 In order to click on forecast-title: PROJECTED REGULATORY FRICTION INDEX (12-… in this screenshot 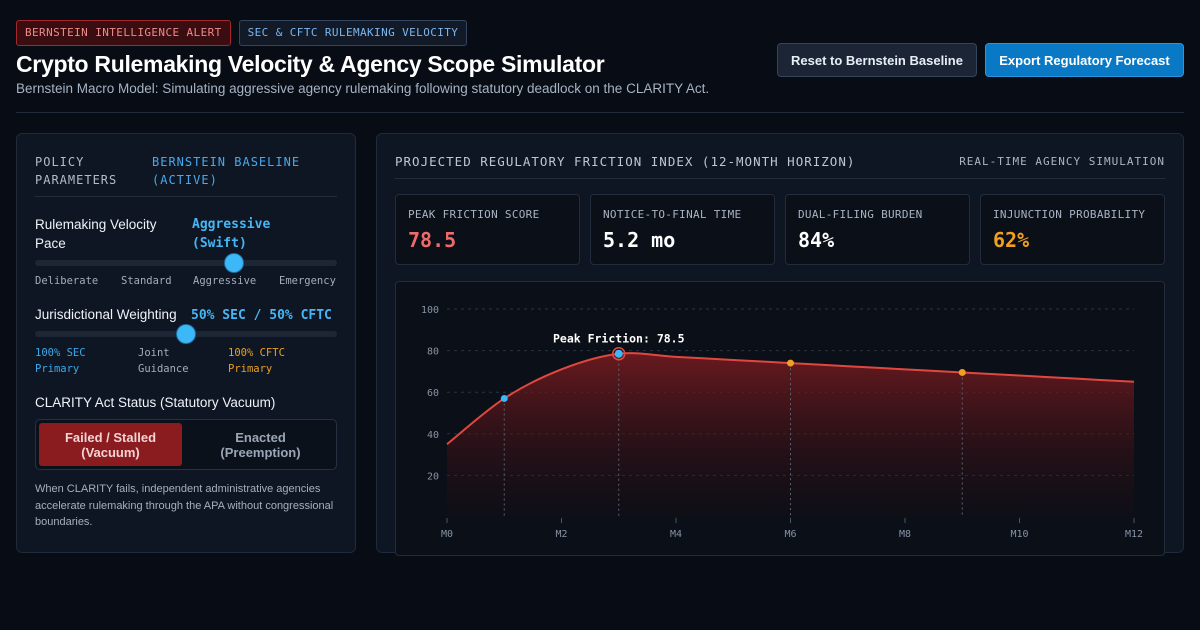, I will do `click(625, 161)`.